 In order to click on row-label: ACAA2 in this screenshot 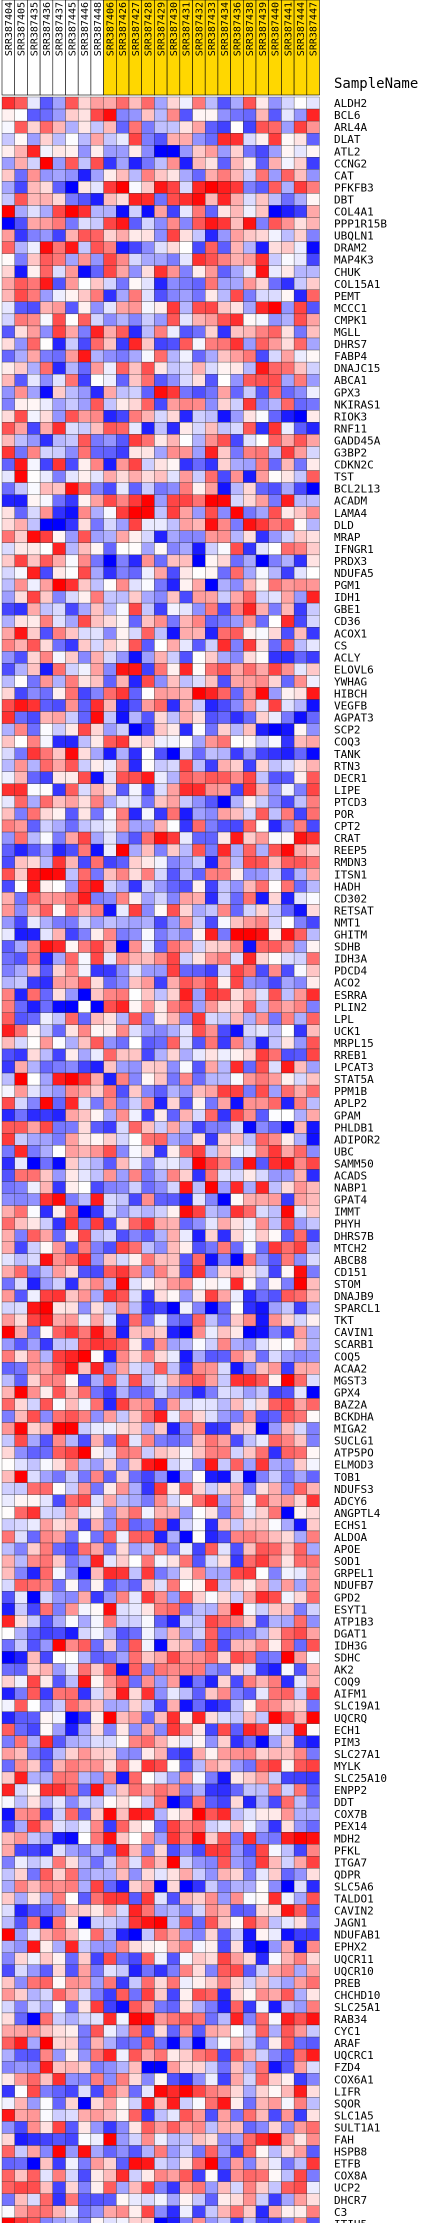, I will do `click(350, 1368)`.